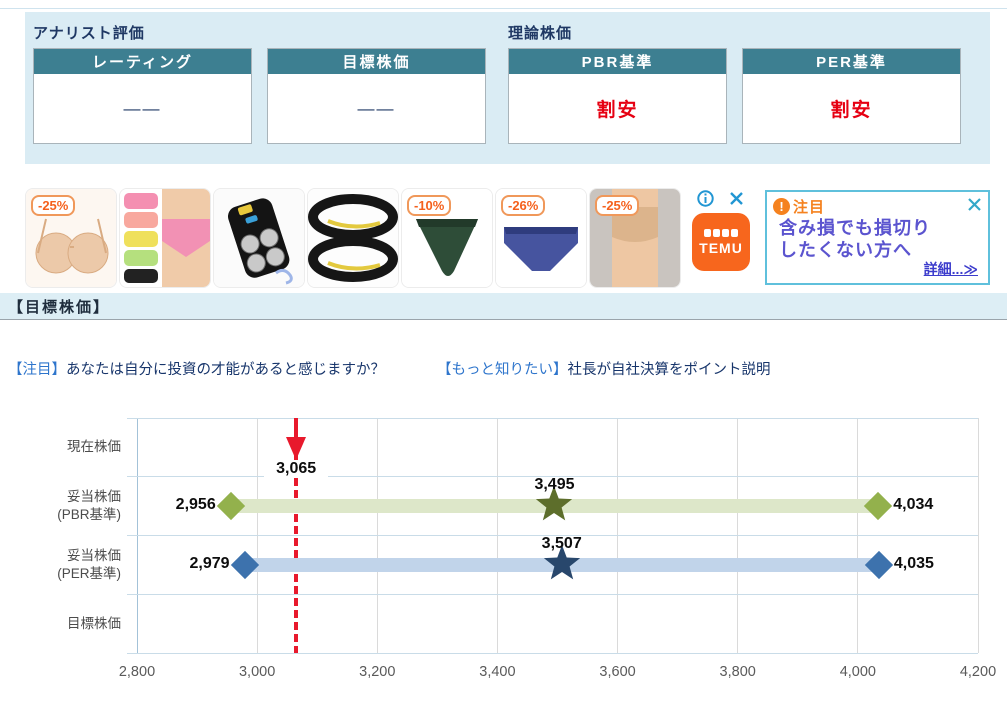  Describe the element at coordinates (59, 307) in the screenshot. I see `section-title: 【目標株価】` at that location.